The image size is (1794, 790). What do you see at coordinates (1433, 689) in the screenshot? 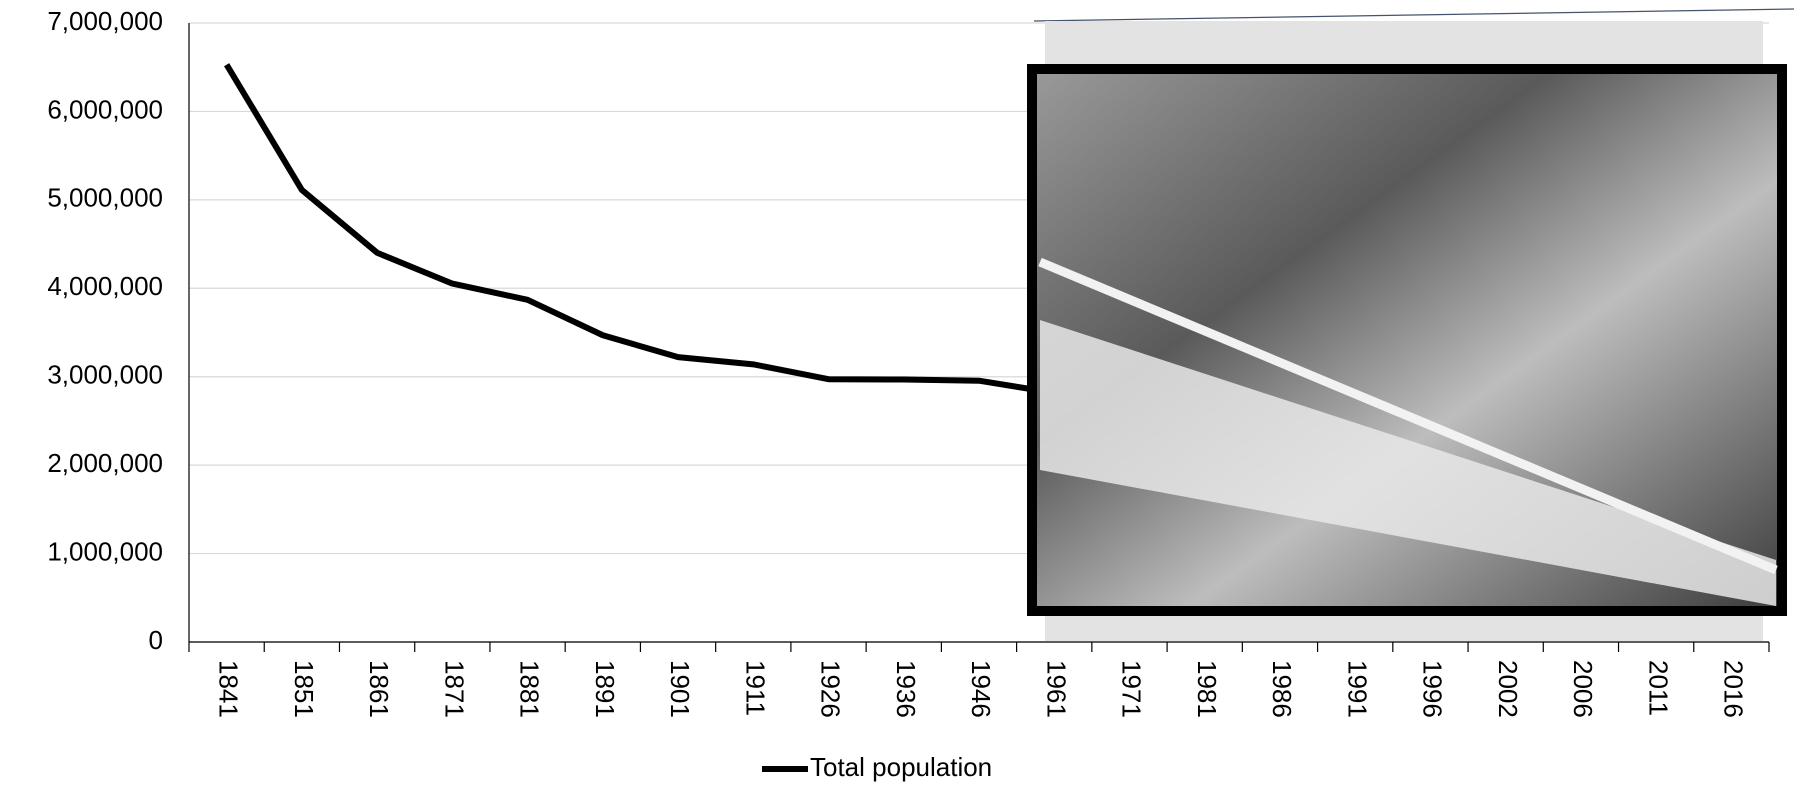
I see `x-tick-label: 1996` at bounding box center [1433, 689].